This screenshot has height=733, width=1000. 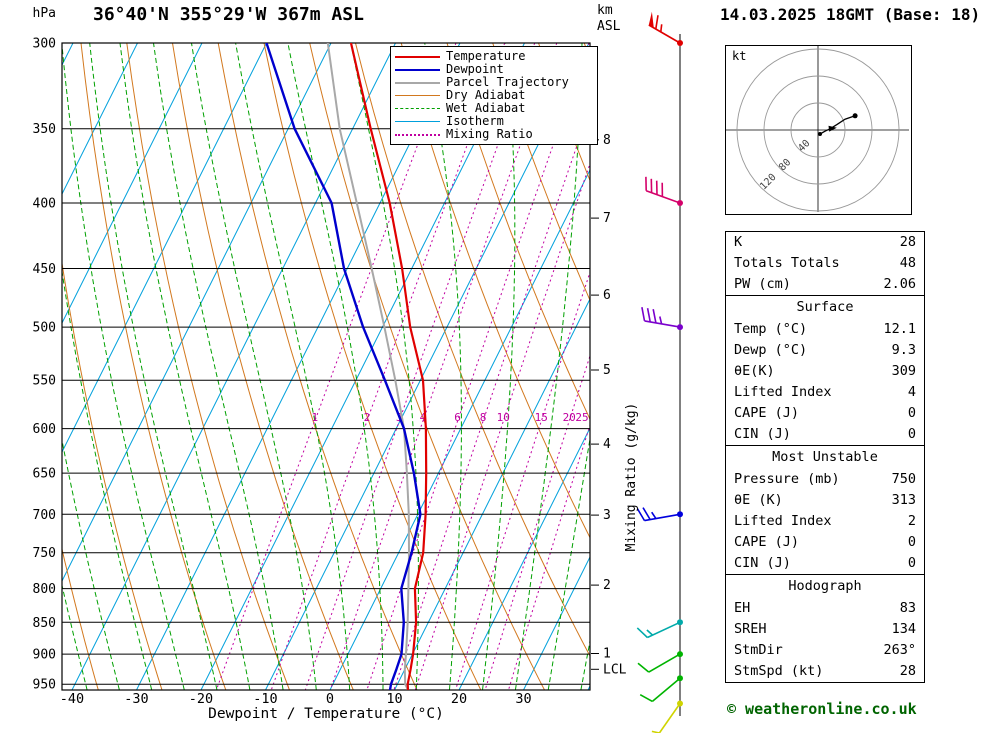 I want to click on most-unstable-row-2: Lifted Index 2, so click(x=825, y=521).